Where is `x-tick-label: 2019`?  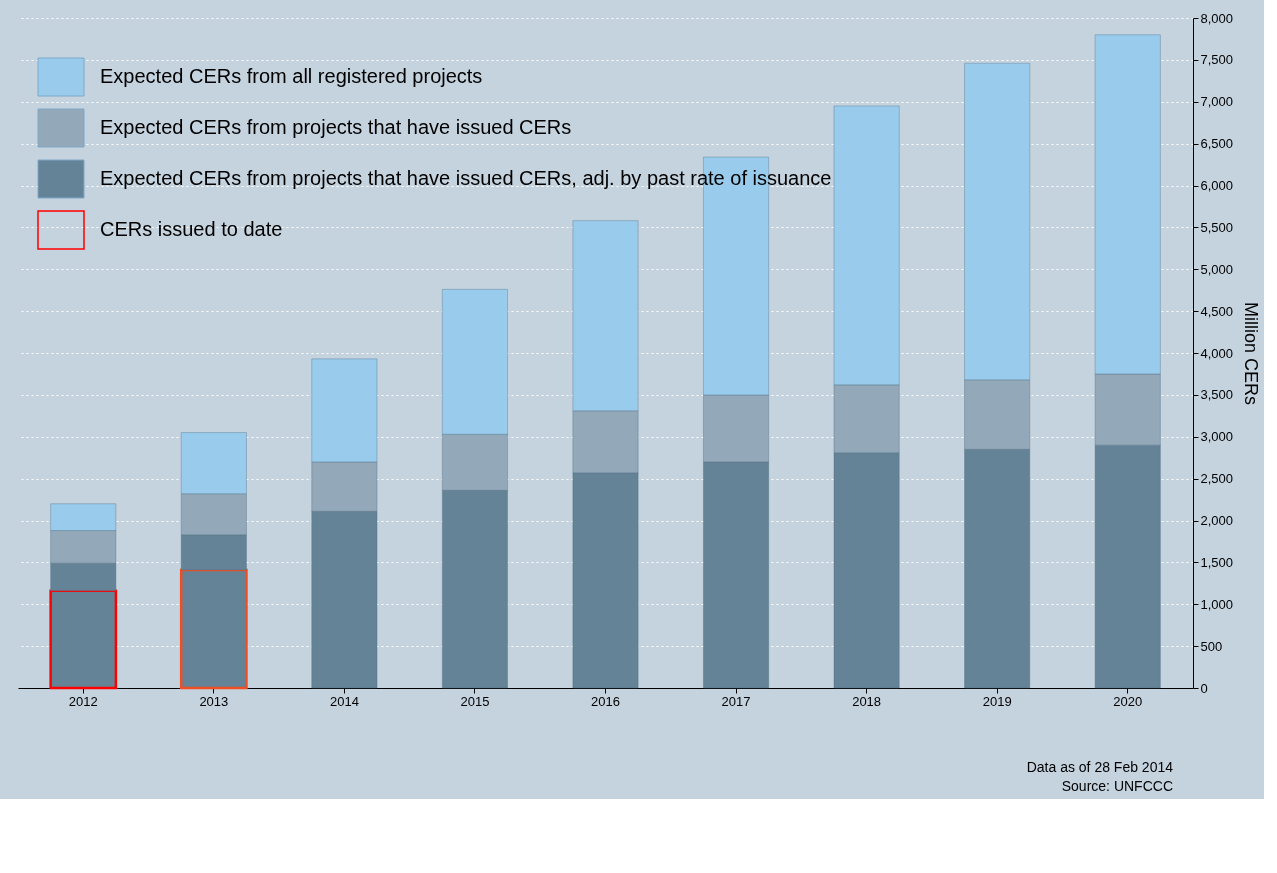
x-tick-label: 2019 is located at coordinates (997, 701).